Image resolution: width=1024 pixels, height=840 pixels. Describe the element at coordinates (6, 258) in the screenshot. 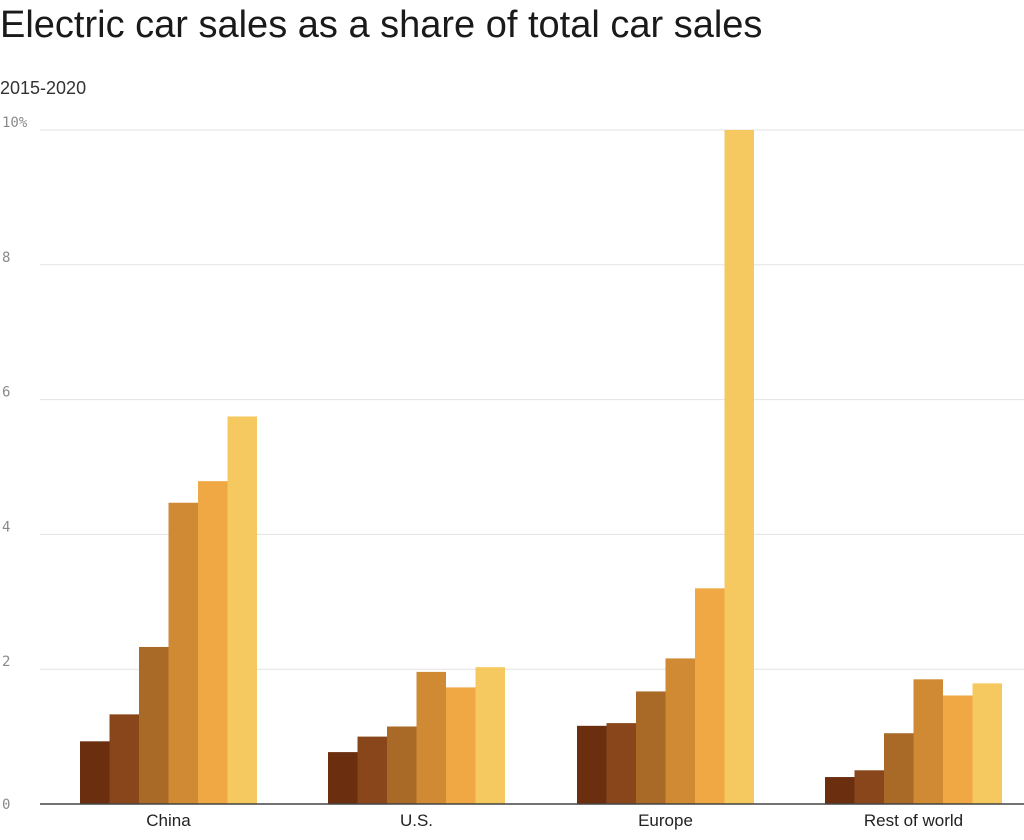

I see `y-tick-label: 8` at that location.